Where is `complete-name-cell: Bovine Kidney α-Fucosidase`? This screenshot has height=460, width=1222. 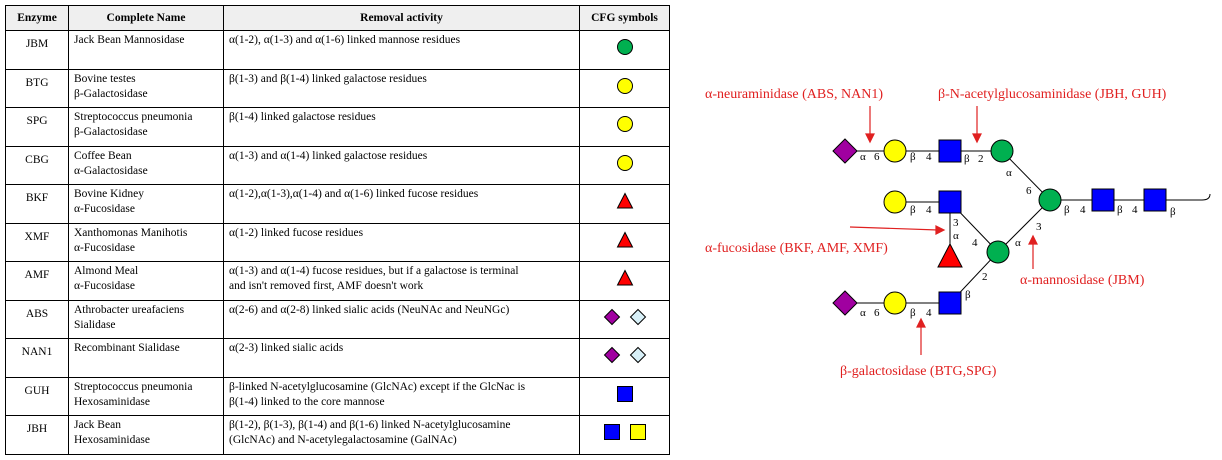 complete-name-cell: Bovine Kidney α-Fucosidase is located at coordinates (146, 204).